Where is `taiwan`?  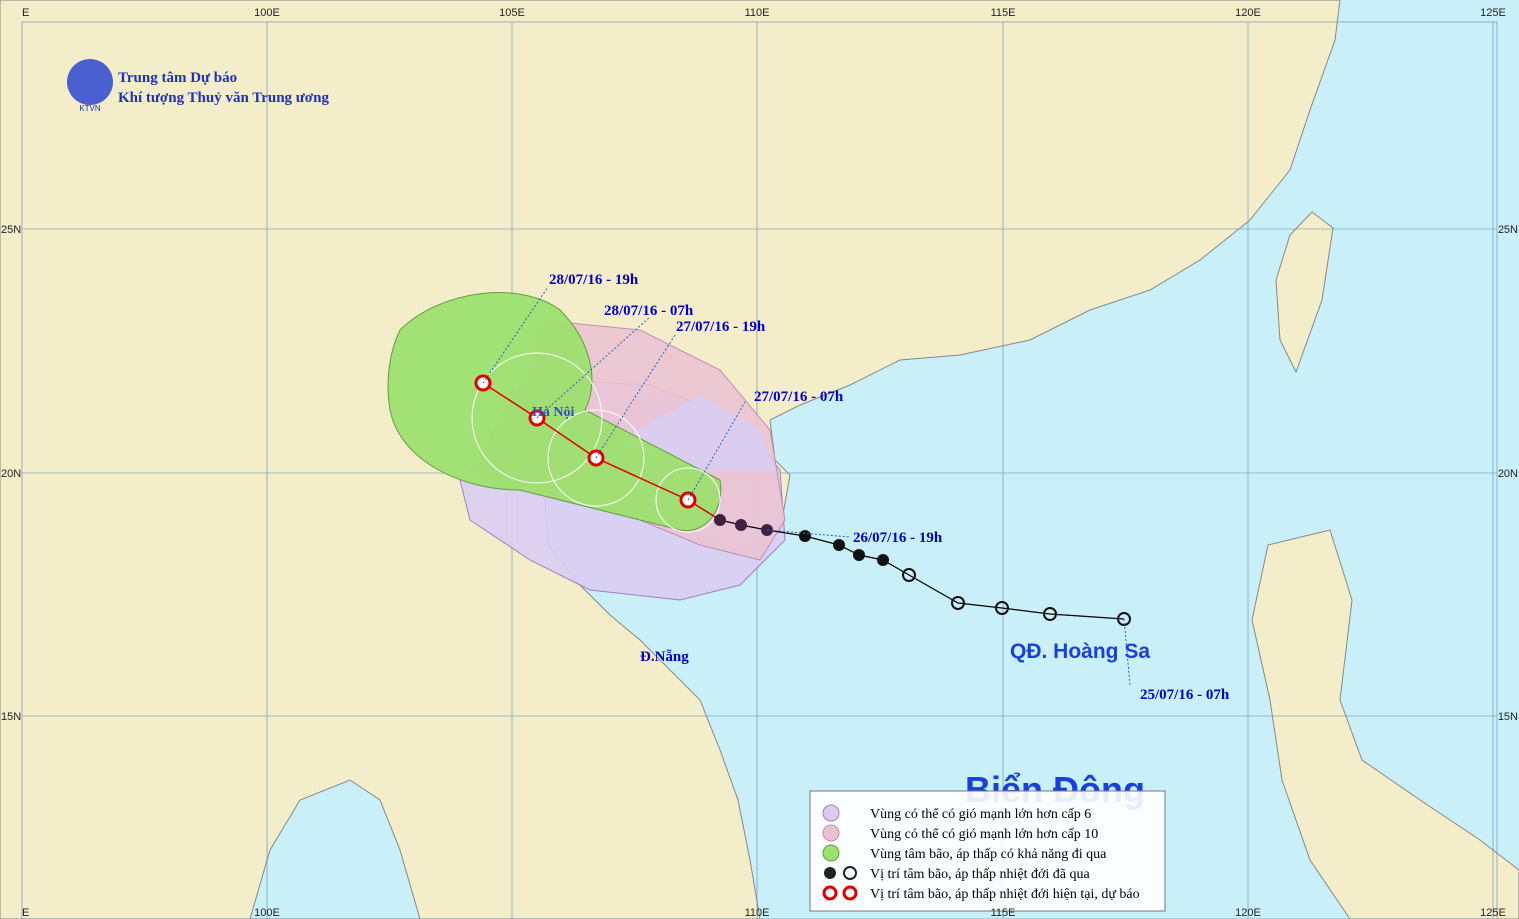 taiwan is located at coordinates (1304, 292).